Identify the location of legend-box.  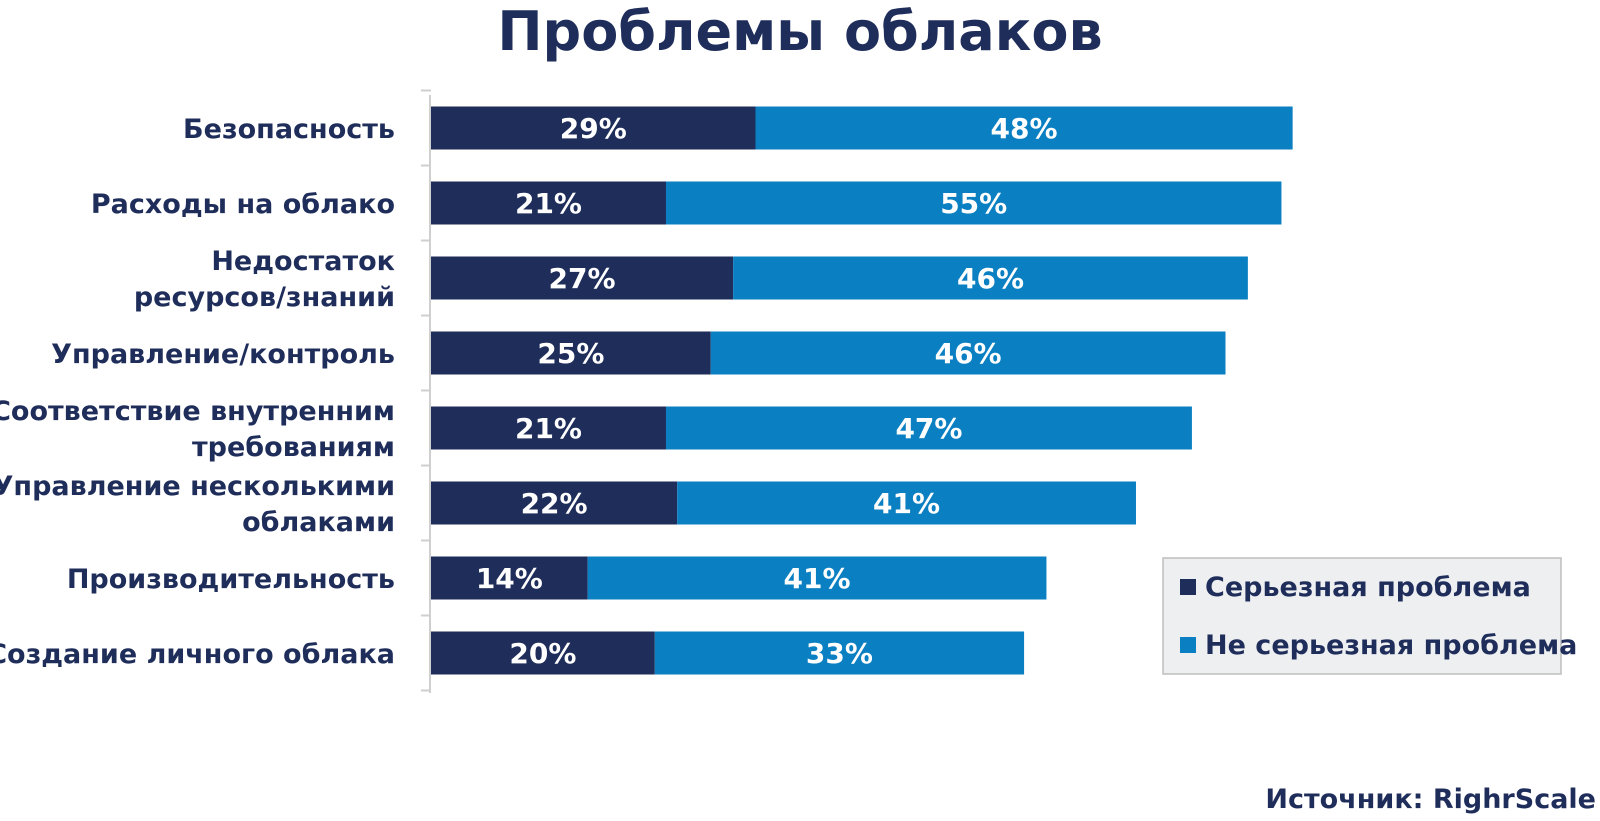
(1362, 616).